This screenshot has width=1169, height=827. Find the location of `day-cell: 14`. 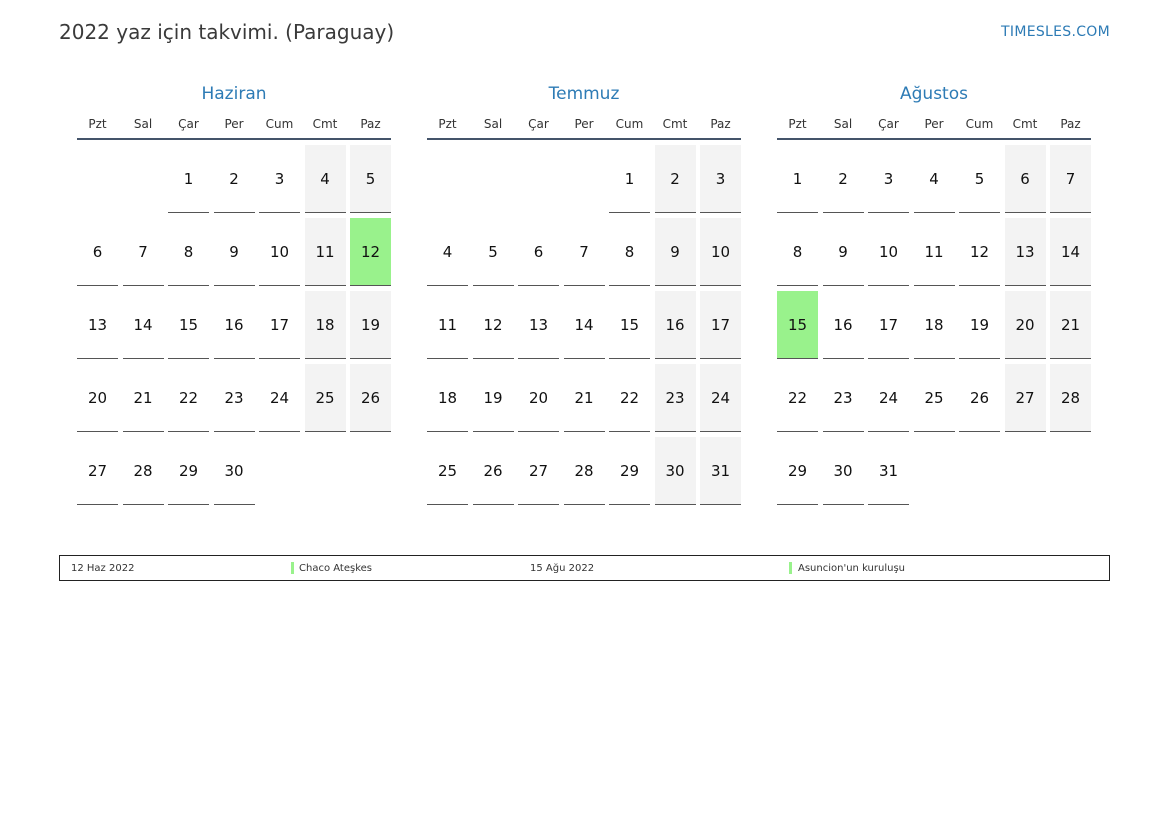

day-cell: 14 is located at coordinates (584, 325).